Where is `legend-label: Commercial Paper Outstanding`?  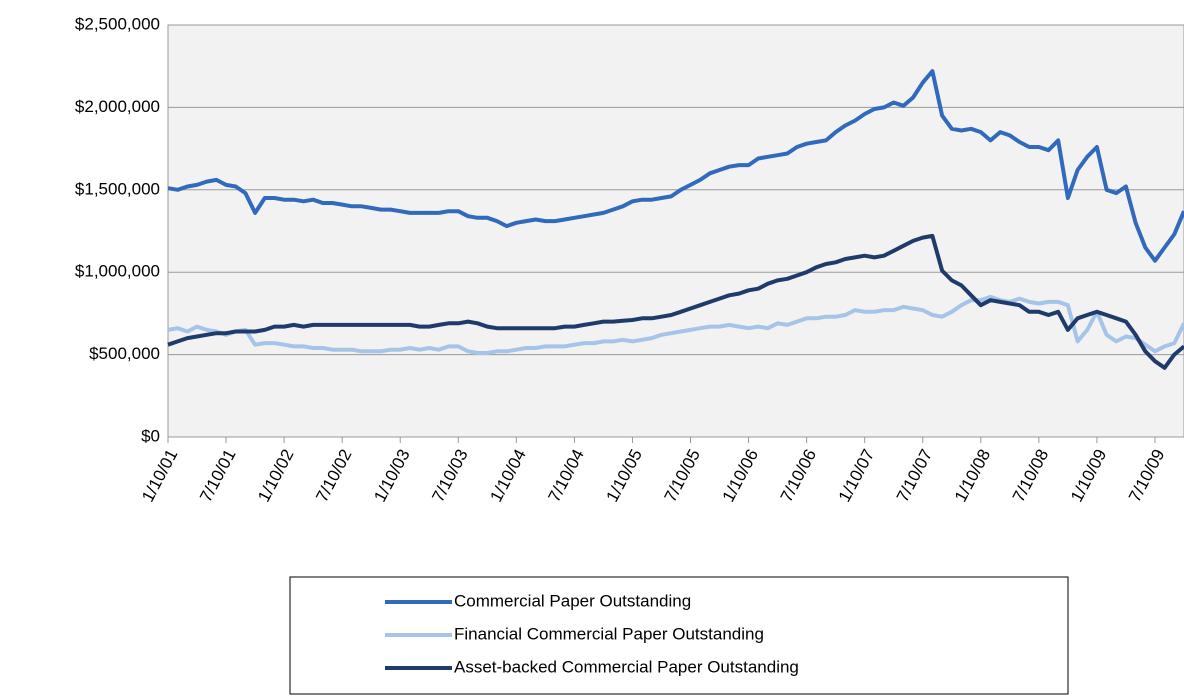
legend-label: Commercial Paper Outstanding is located at coordinates (572, 600).